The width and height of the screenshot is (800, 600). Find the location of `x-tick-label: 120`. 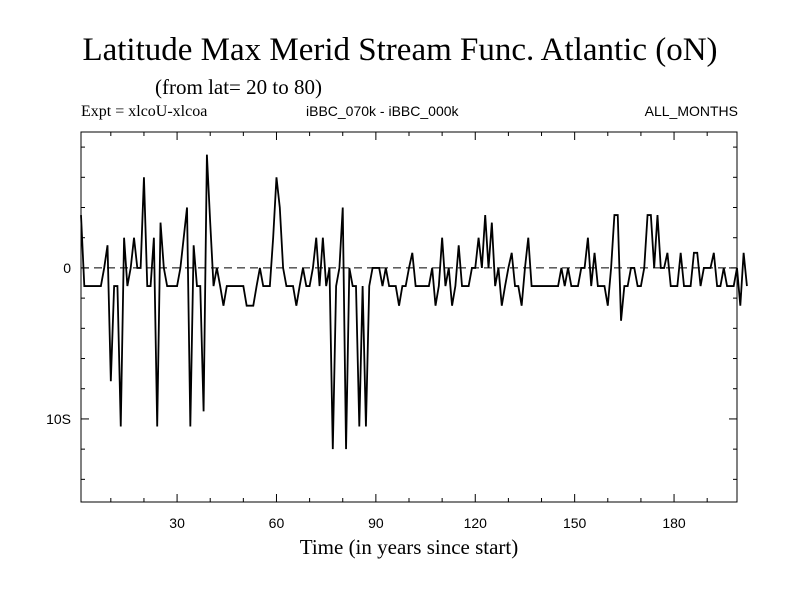

x-tick-label: 120 is located at coordinates (476, 523).